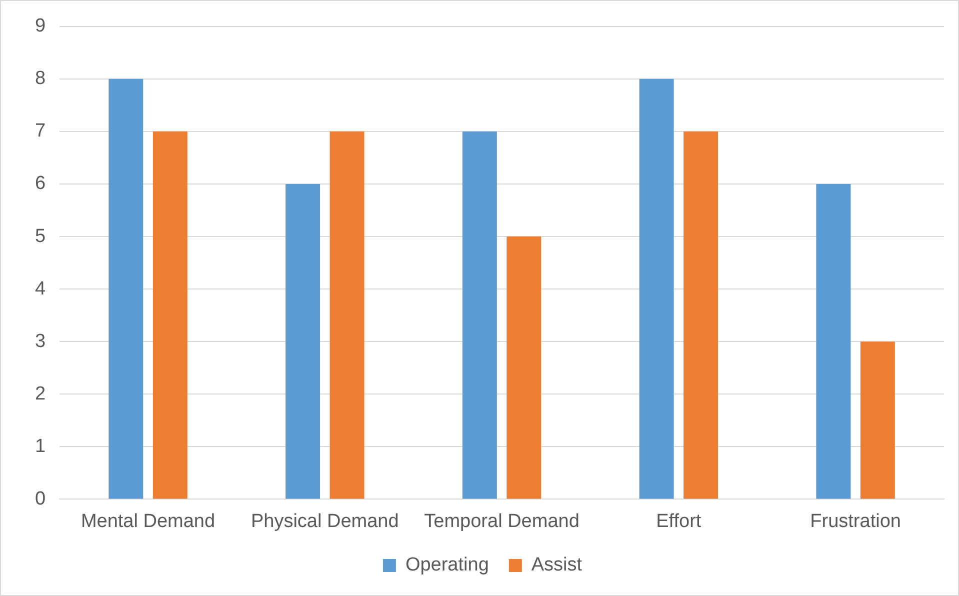 This screenshot has height=596, width=959. I want to click on y-tick-label: 7, so click(40, 131).